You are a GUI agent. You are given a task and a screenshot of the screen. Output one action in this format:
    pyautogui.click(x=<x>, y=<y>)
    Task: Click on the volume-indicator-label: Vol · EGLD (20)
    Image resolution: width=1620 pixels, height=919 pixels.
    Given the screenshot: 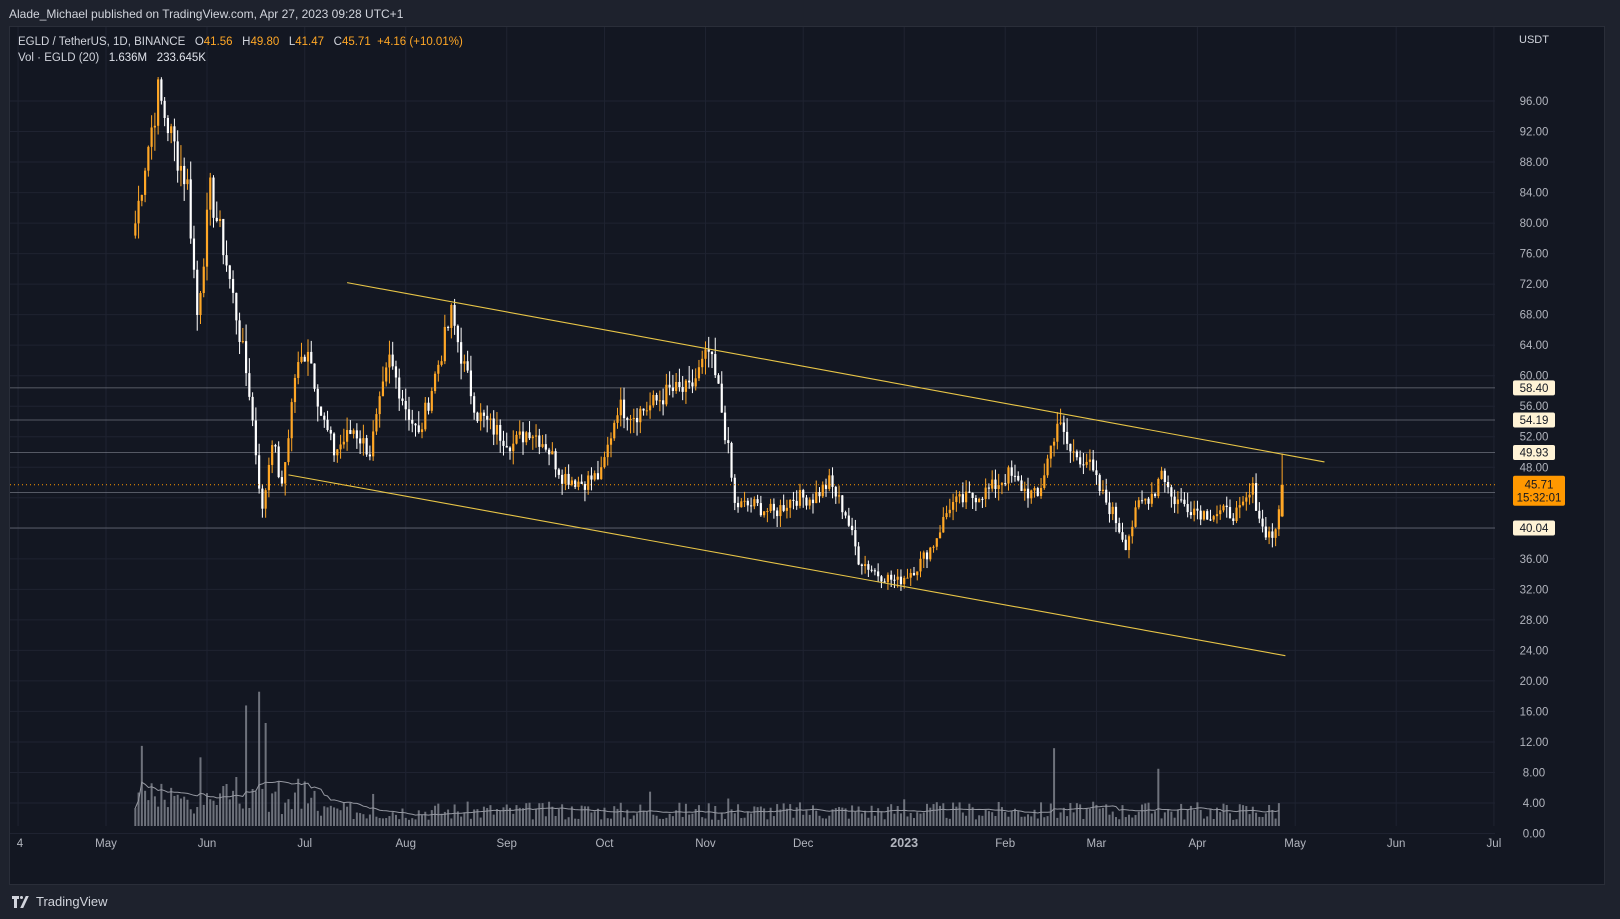 What is the action you would take?
    pyautogui.click(x=59, y=58)
    